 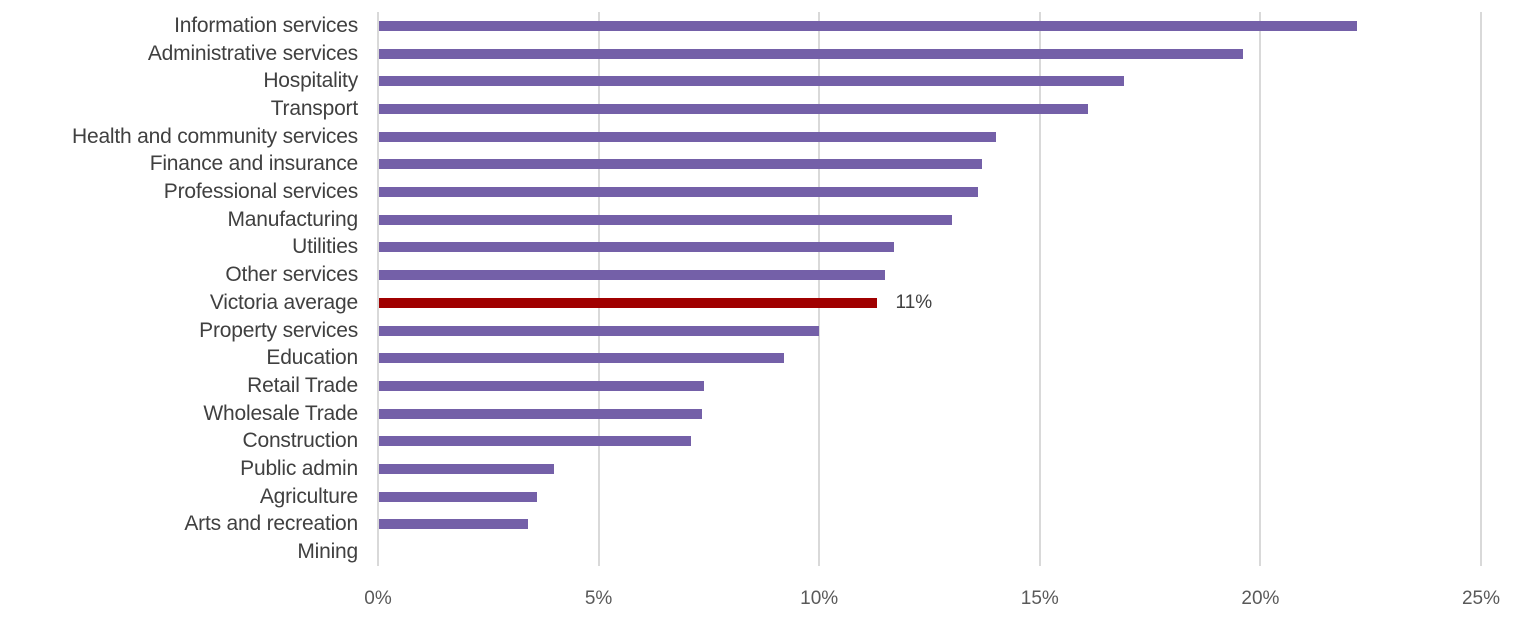 I want to click on data-label: 11%, so click(x=914, y=302).